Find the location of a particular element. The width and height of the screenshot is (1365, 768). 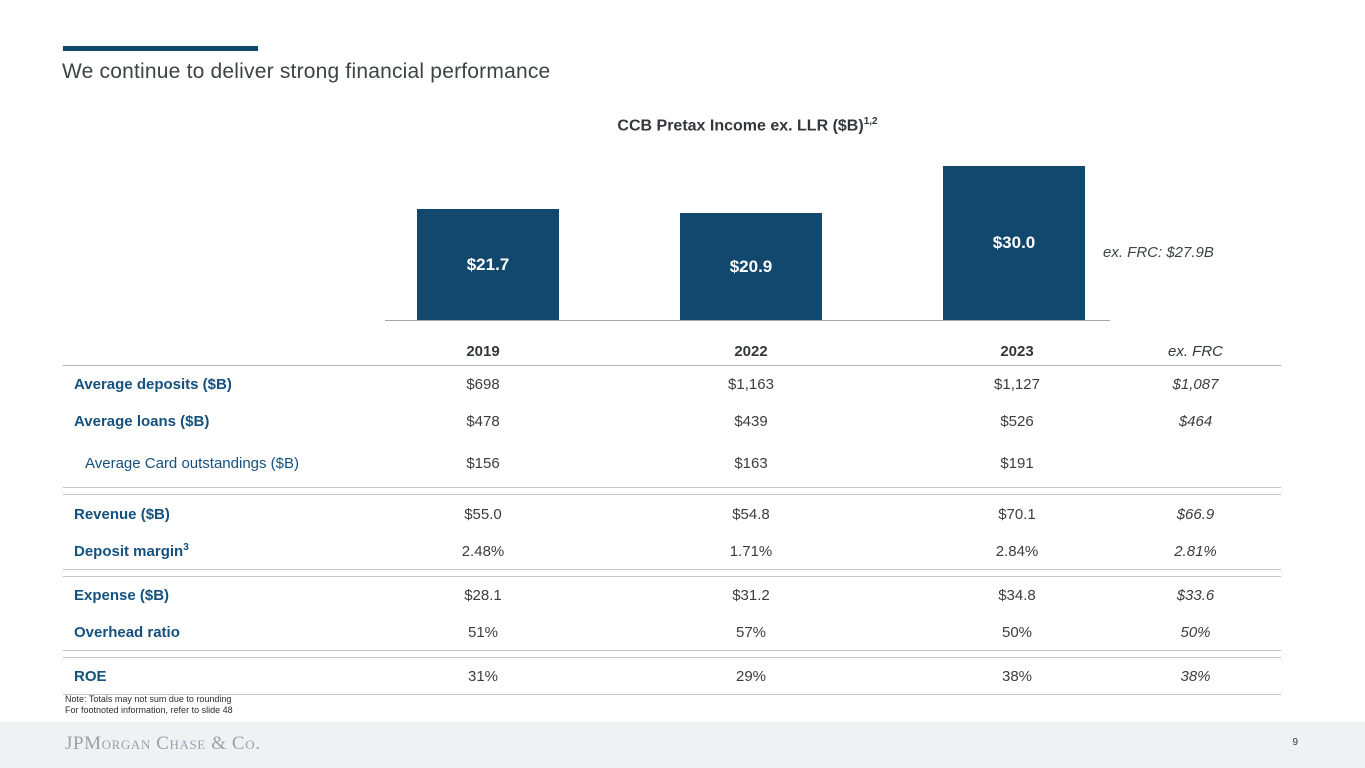

footnote-line-1: Note: Totals may not sum due to rounding is located at coordinates (148, 699).